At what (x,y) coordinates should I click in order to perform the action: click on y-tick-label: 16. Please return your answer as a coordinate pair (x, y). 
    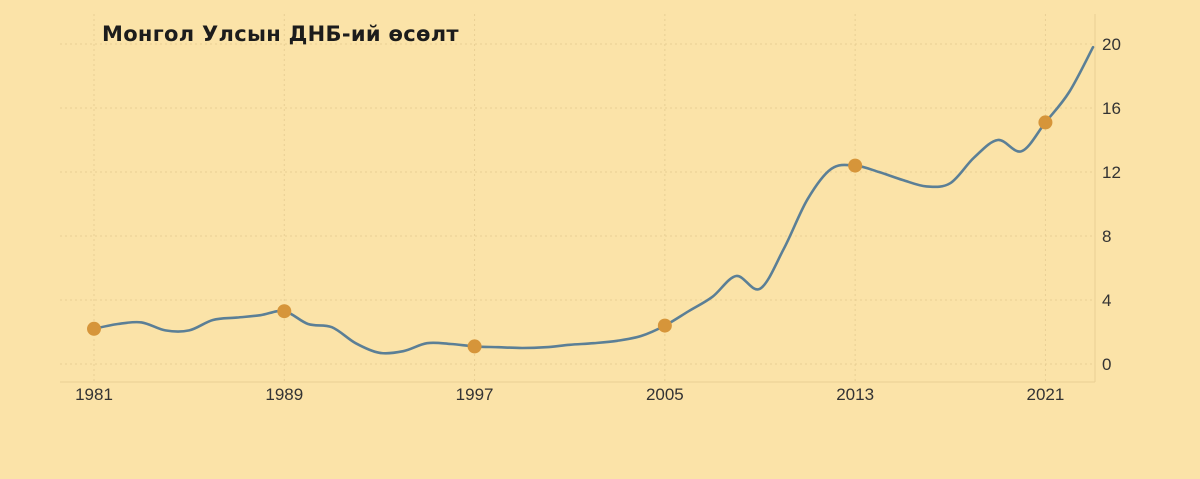
    Looking at the image, I should click on (1111, 108).